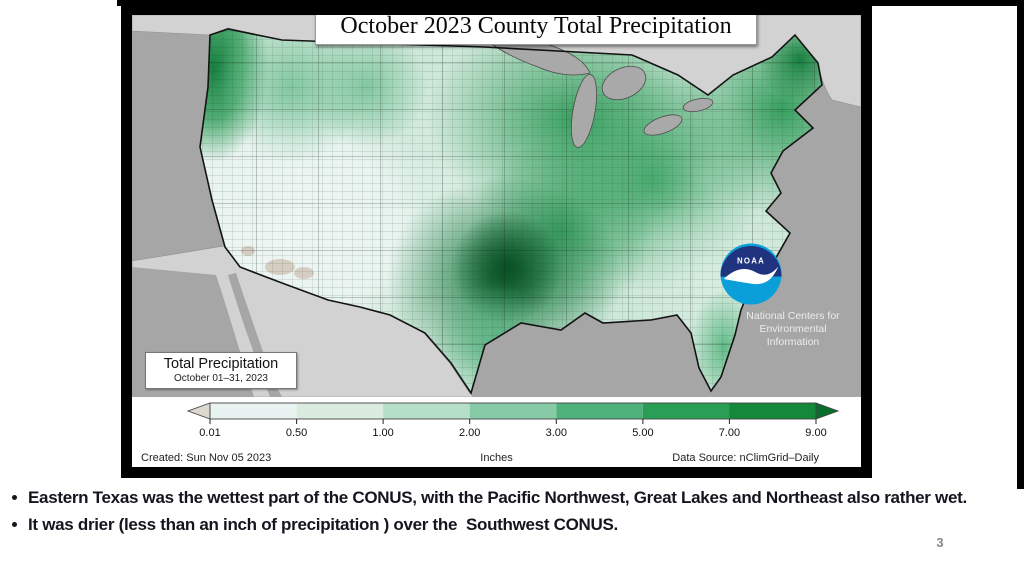 This screenshot has height=576, width=1024. What do you see at coordinates (469, 433) in the screenshot?
I see `tick-label: 2.00` at bounding box center [469, 433].